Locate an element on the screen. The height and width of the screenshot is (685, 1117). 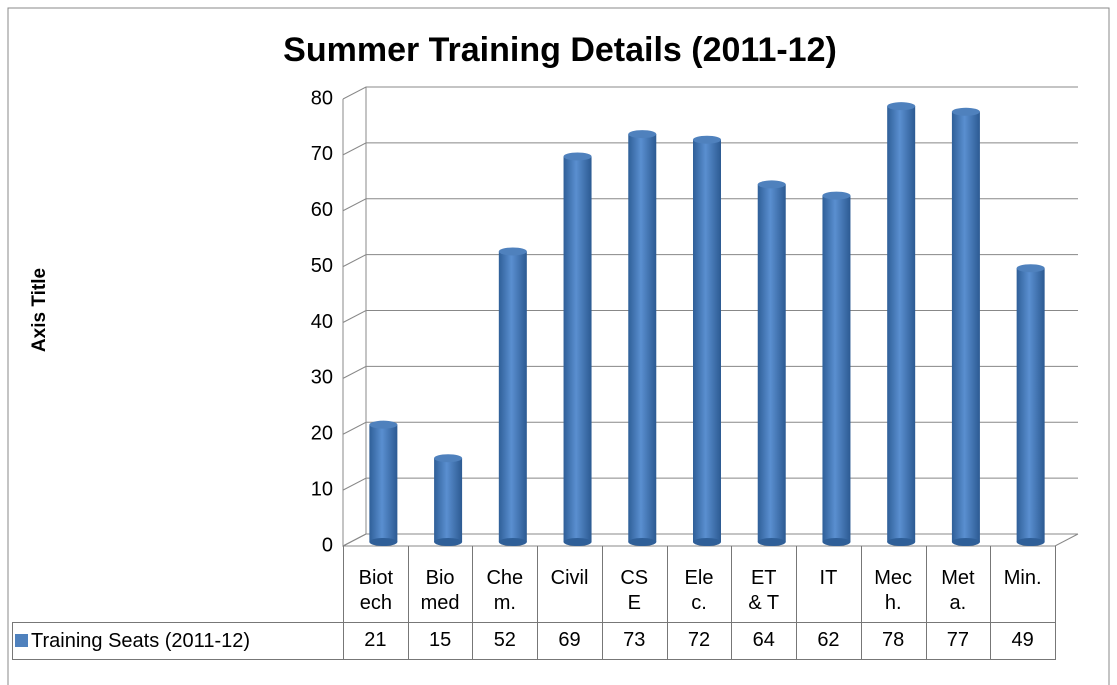
legend-label: Training Seats (2011-12) is located at coordinates (141, 641).